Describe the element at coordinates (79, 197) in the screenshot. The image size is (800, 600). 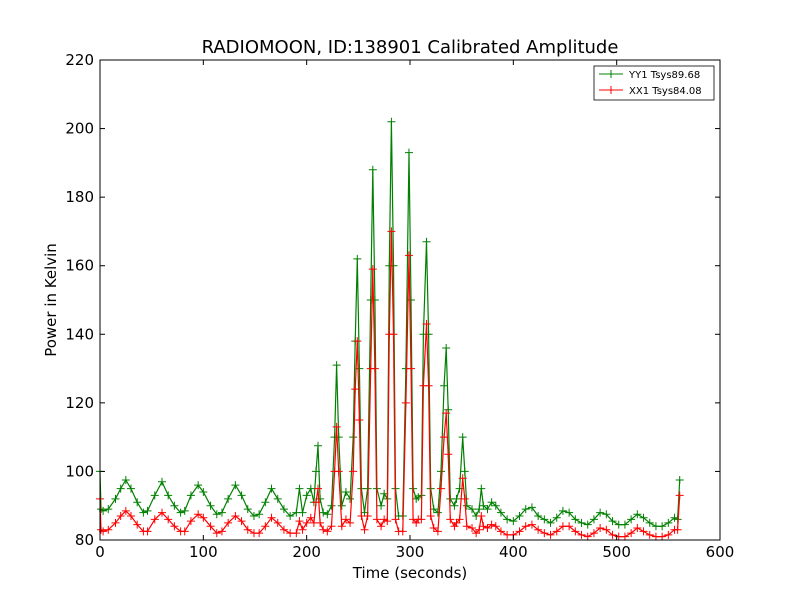
I see `y-tick-label: 180` at that location.